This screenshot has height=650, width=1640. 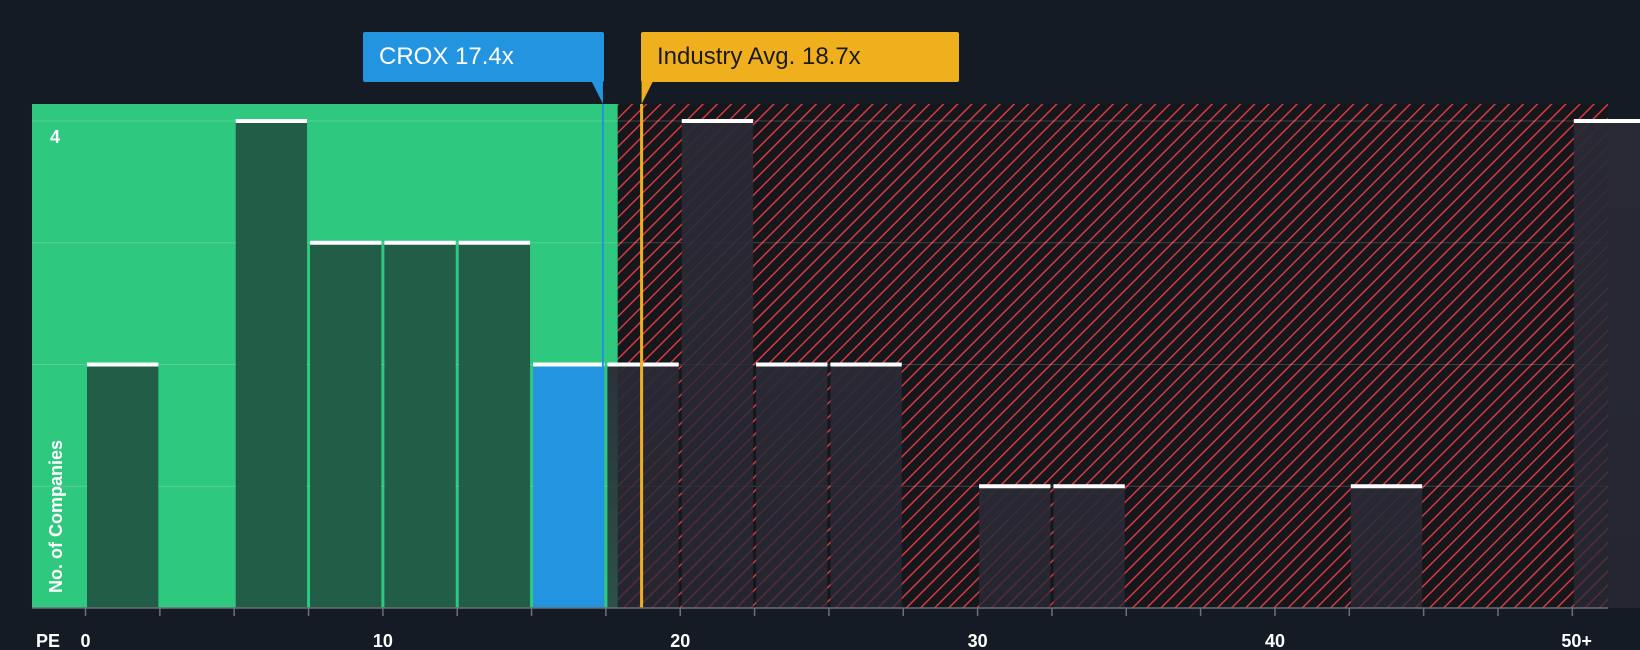 What do you see at coordinates (820, 628) in the screenshot?
I see `x-axis: 0 10 20 30 40 50+` at bounding box center [820, 628].